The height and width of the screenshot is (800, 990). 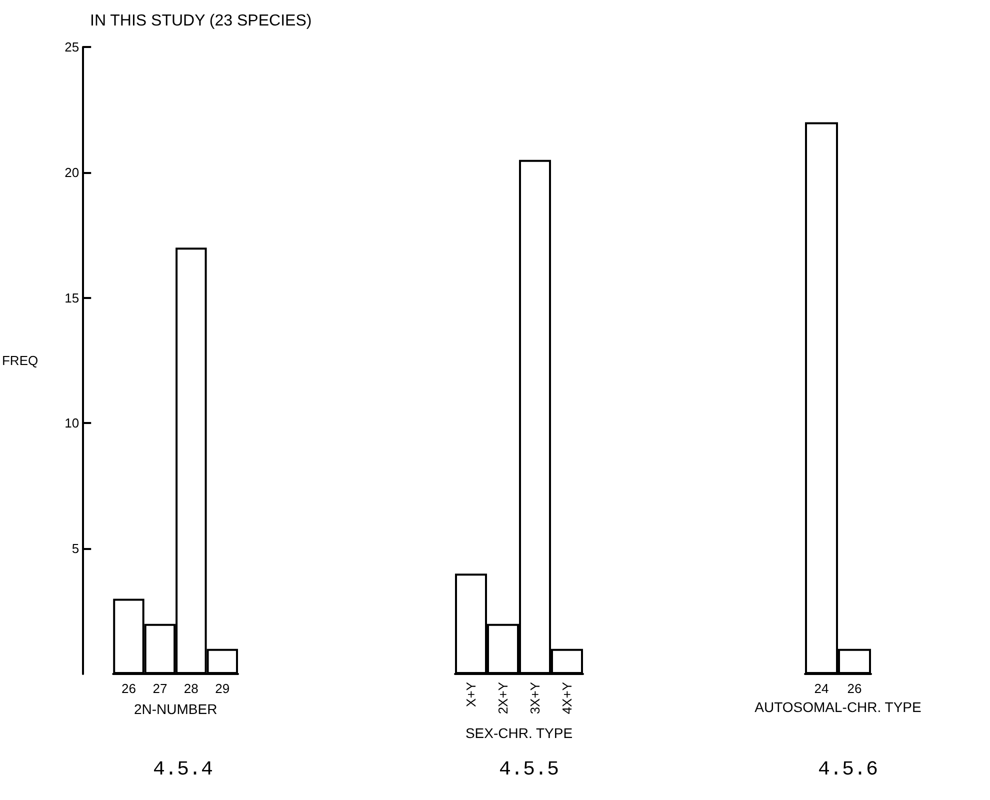 What do you see at coordinates (72, 423) in the screenshot?
I see `y-tick-label: 10` at bounding box center [72, 423].